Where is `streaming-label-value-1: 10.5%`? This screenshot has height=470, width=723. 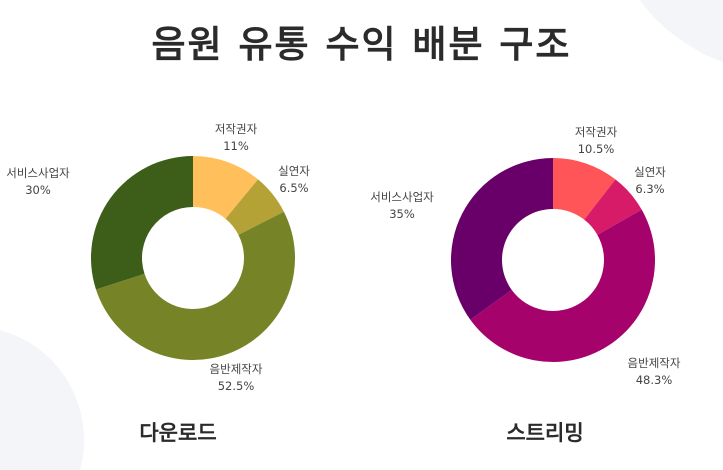 streaming-label-value-1: 10.5% is located at coordinates (596, 149).